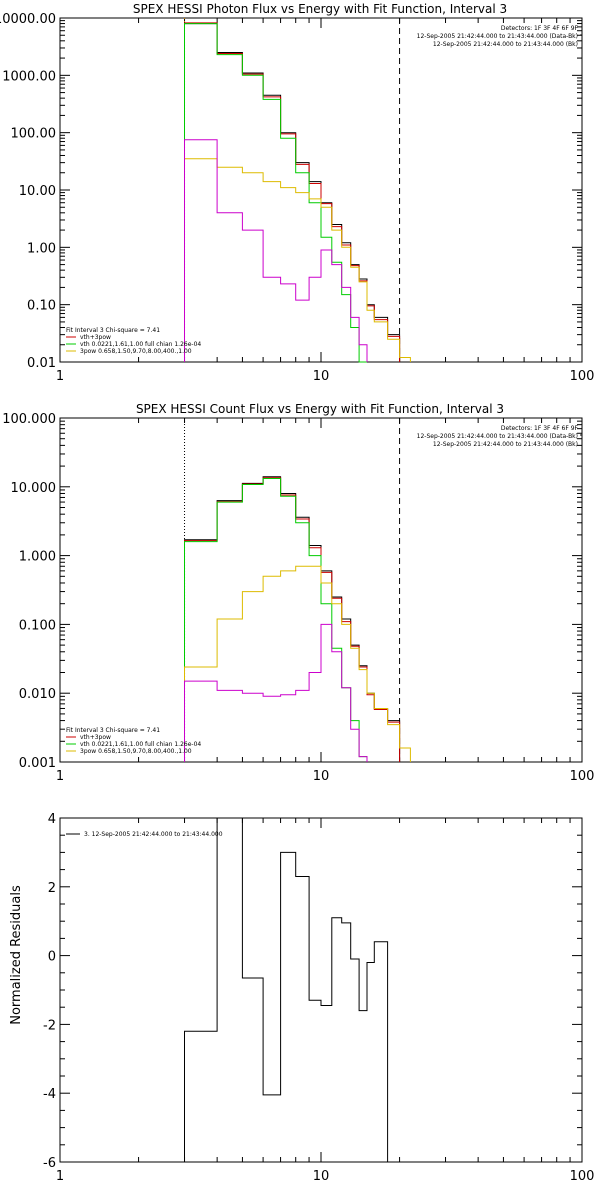  What do you see at coordinates (52, 819) in the screenshot?
I see `y-tick-label: 4` at bounding box center [52, 819].